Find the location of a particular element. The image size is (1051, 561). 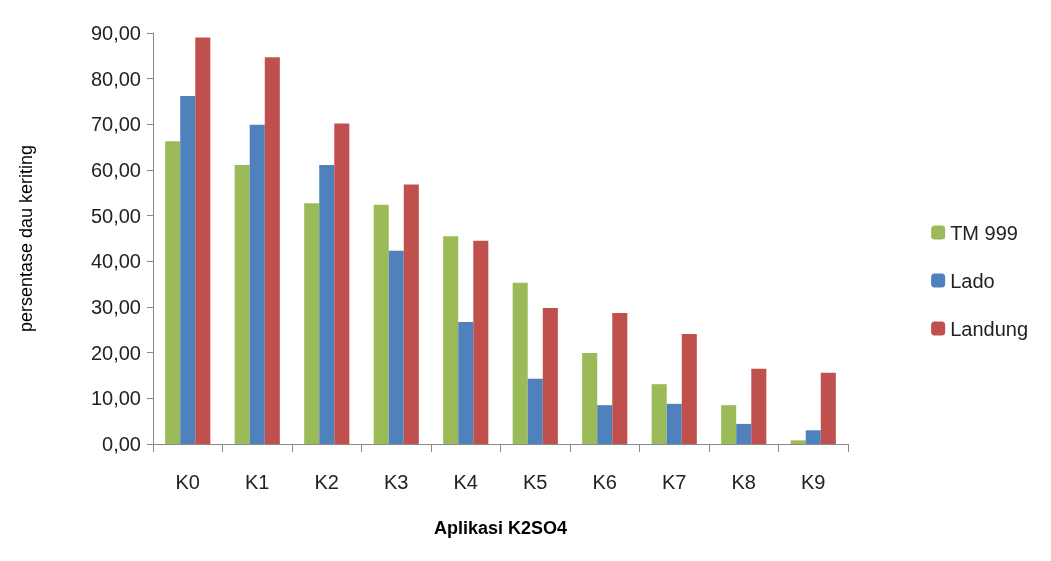

x-axis-title: Aplikasi K2SO4 is located at coordinates (500, 528).